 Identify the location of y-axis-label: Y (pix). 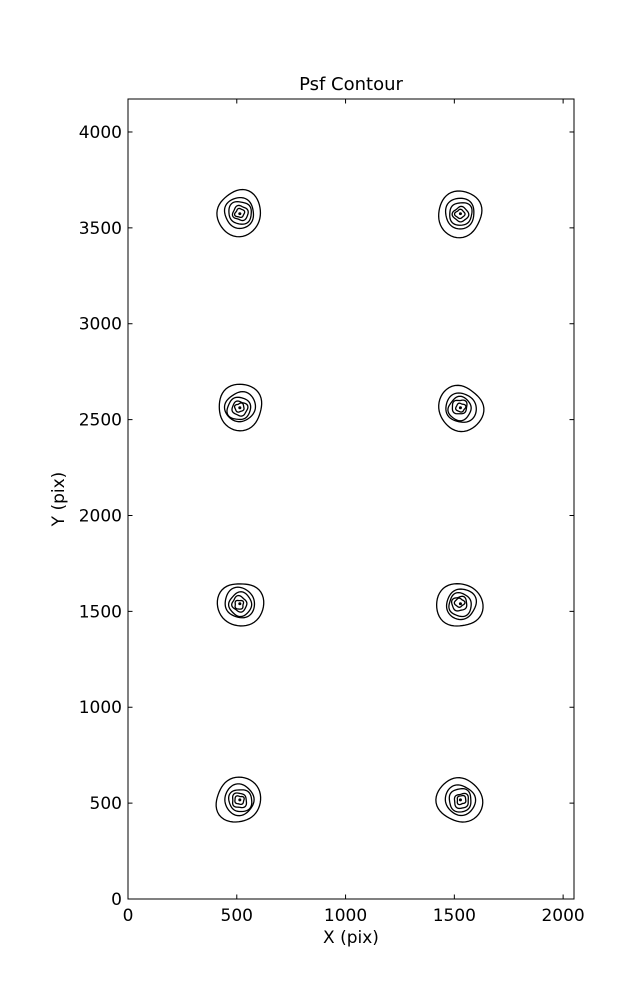
(59, 499).